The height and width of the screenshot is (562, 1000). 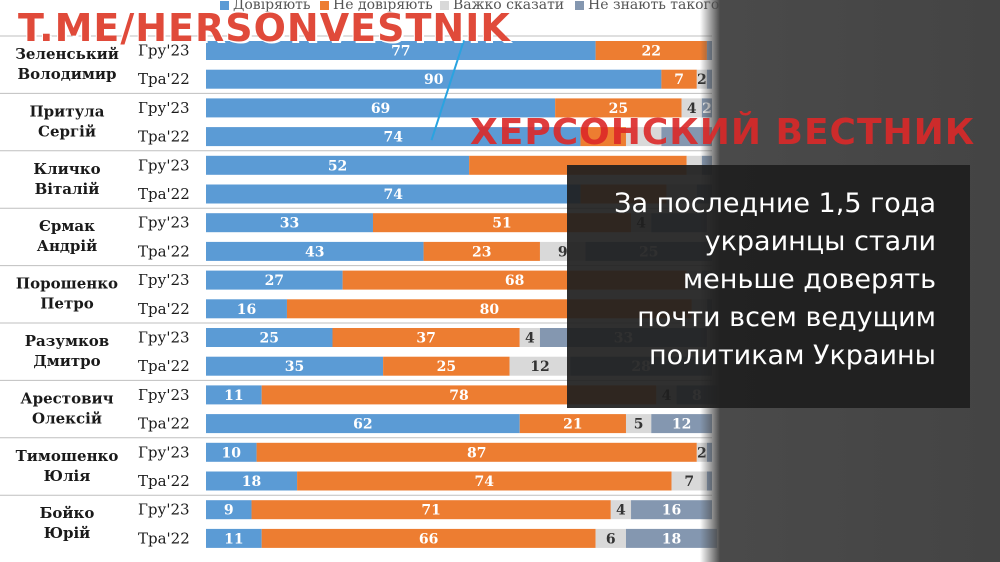 I want to click on candidate-name-part: Арестович, so click(x=66, y=398).